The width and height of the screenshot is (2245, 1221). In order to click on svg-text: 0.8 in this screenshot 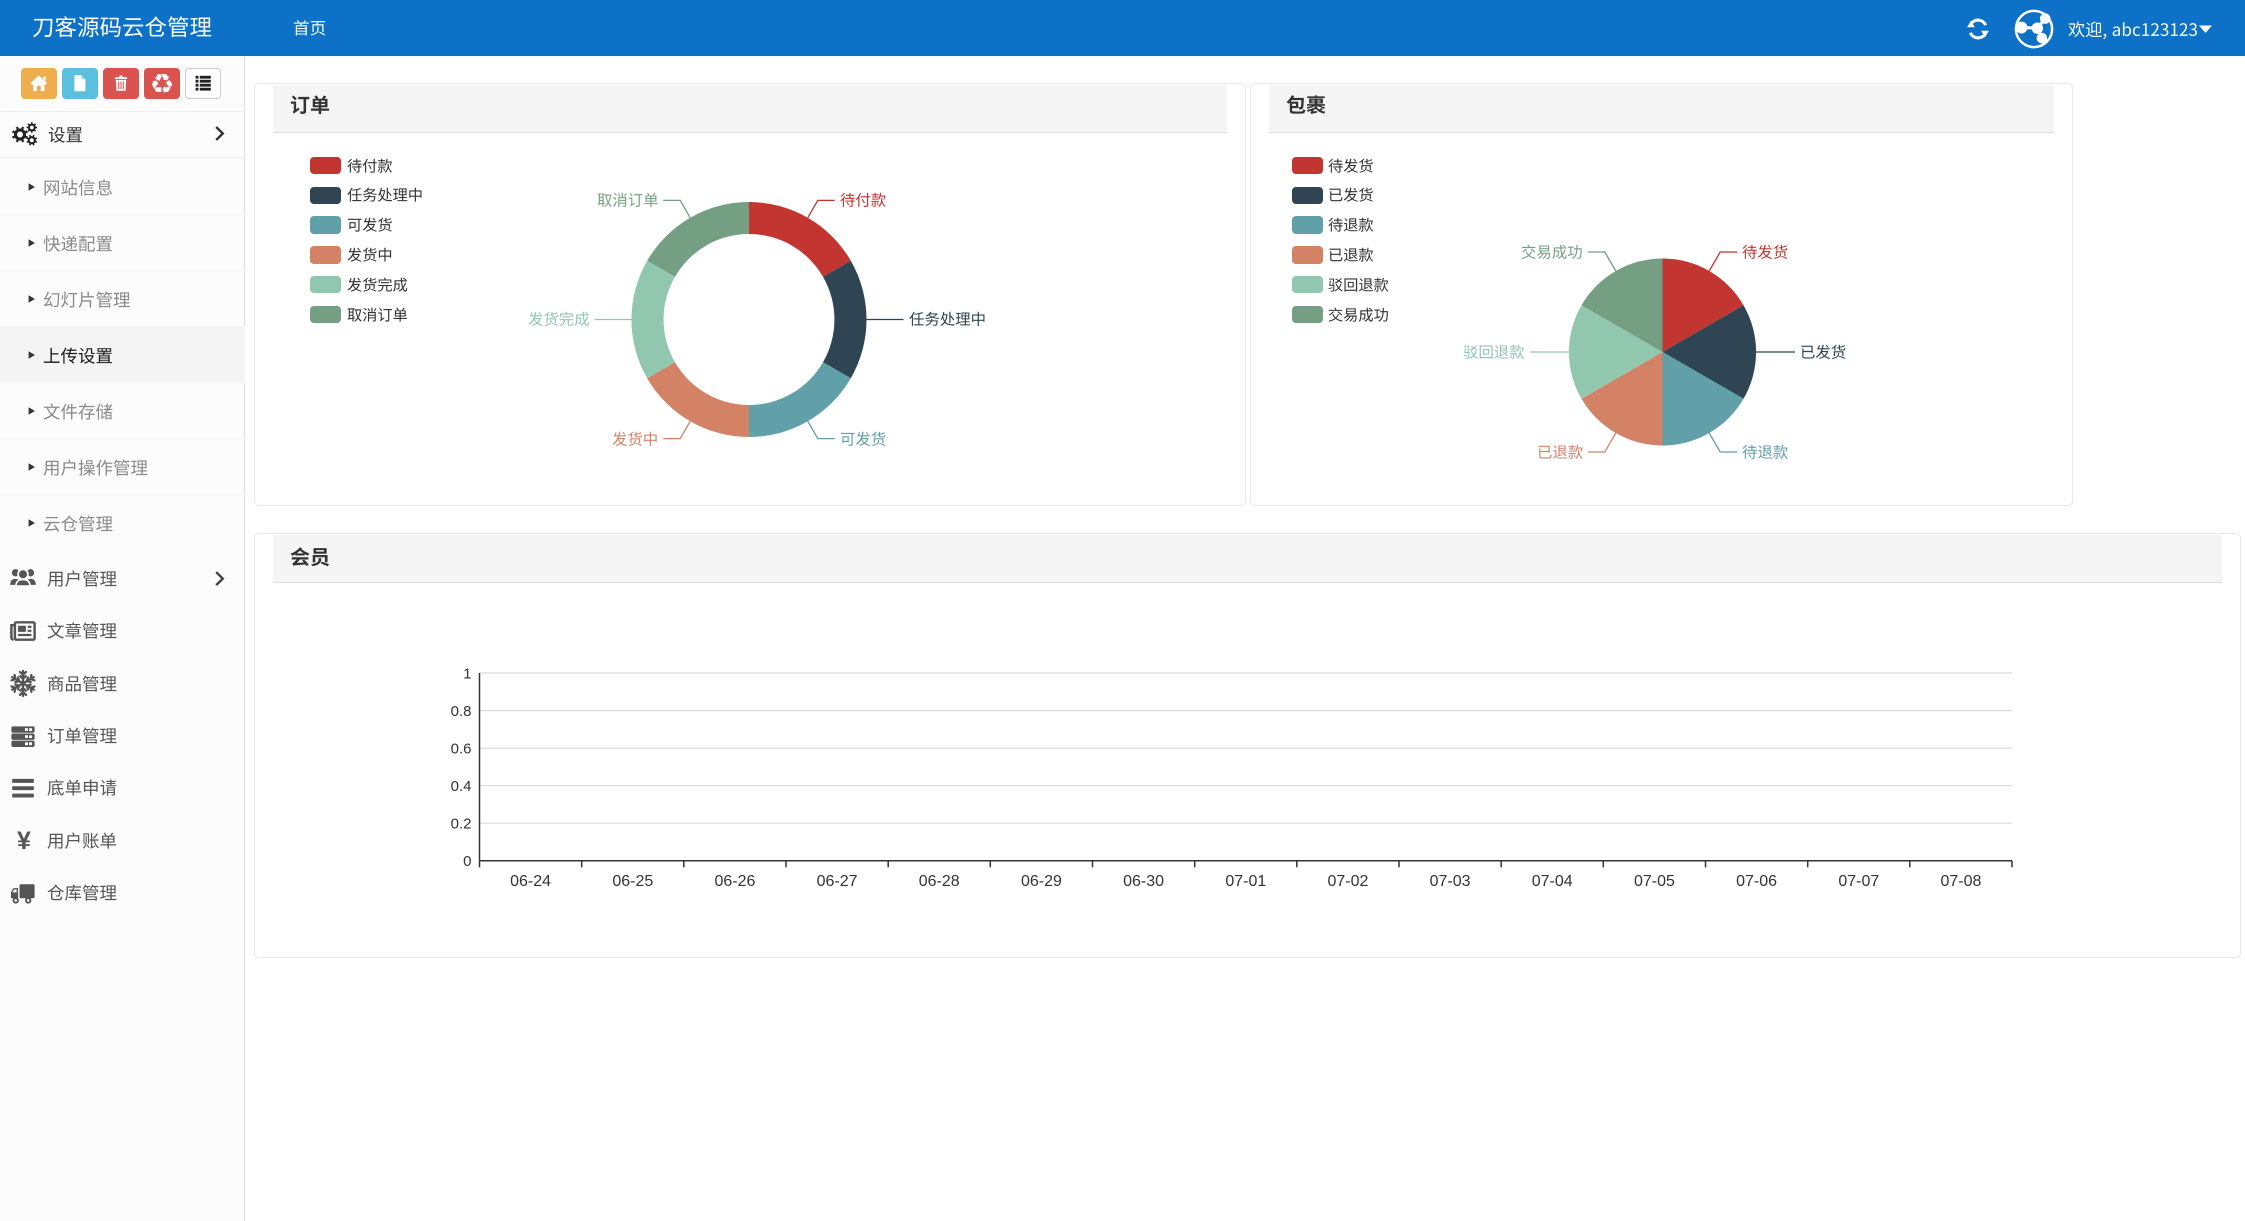, I will do `click(461, 711)`.